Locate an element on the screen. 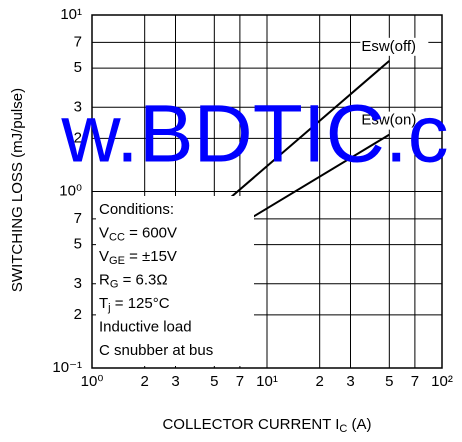  condition-line: Tj = 125°C is located at coordinates (134, 304).